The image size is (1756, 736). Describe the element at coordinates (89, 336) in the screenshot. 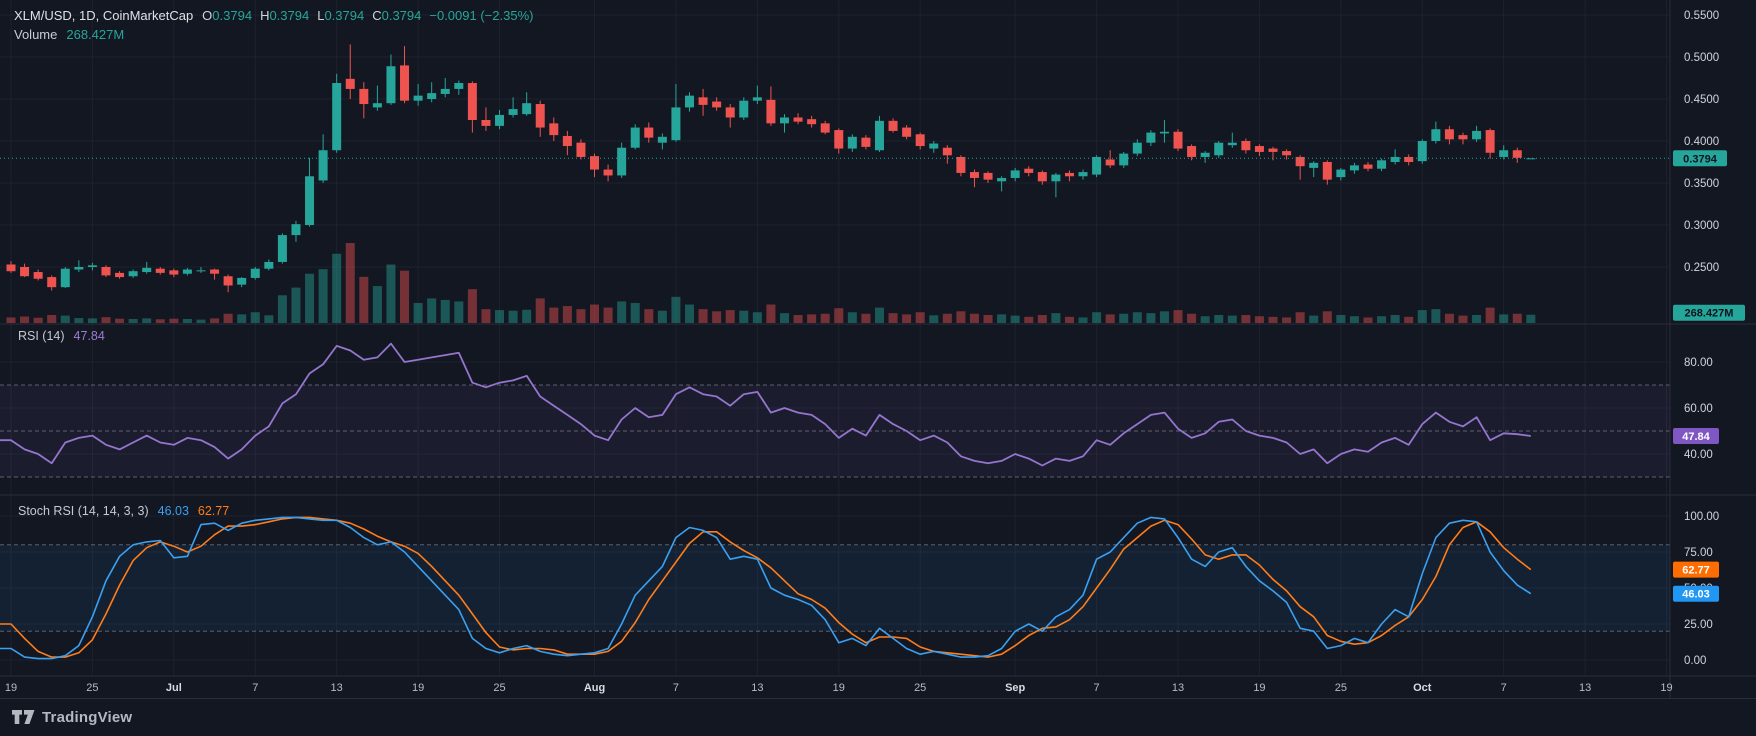

I see `rsi-value: 47.84` at that location.